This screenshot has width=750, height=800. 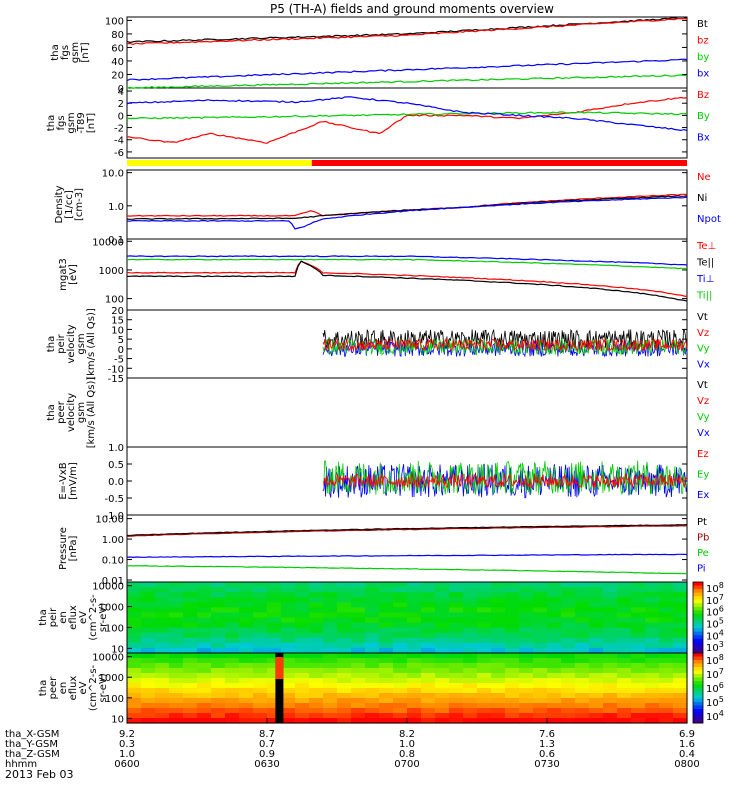 What do you see at coordinates (687, 744) in the screenshot?
I see `x-axis-value: 1.6` at bounding box center [687, 744].